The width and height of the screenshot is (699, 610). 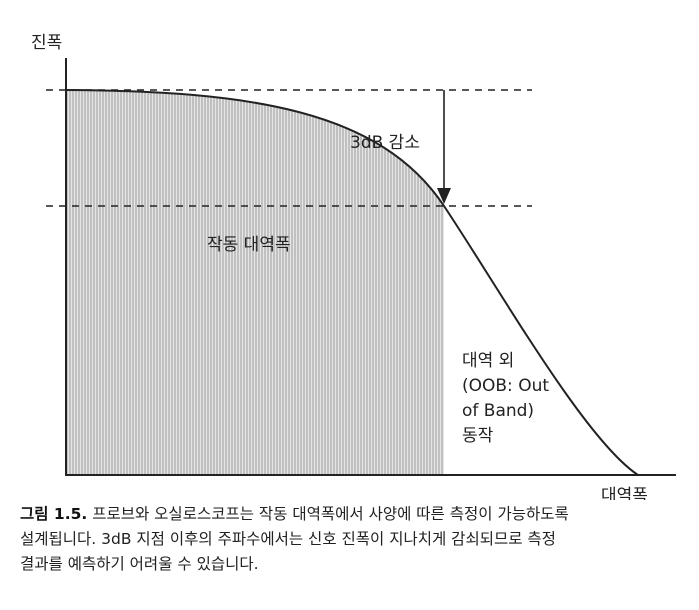 What do you see at coordinates (508, 398) in the screenshot?
I see `out-of-band-label: 대역 외 (OOB: Out of Band) 동작` at bounding box center [508, 398].